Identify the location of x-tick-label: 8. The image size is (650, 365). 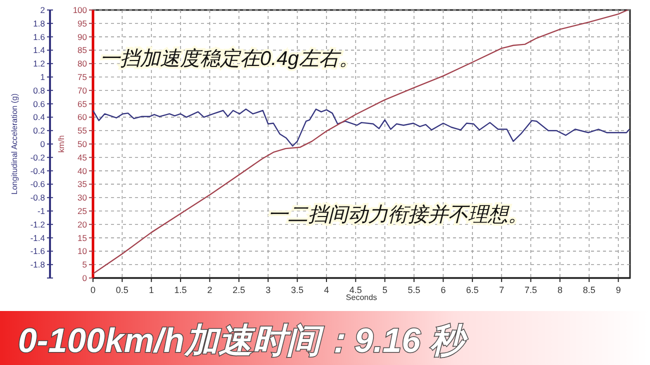
(559, 290).